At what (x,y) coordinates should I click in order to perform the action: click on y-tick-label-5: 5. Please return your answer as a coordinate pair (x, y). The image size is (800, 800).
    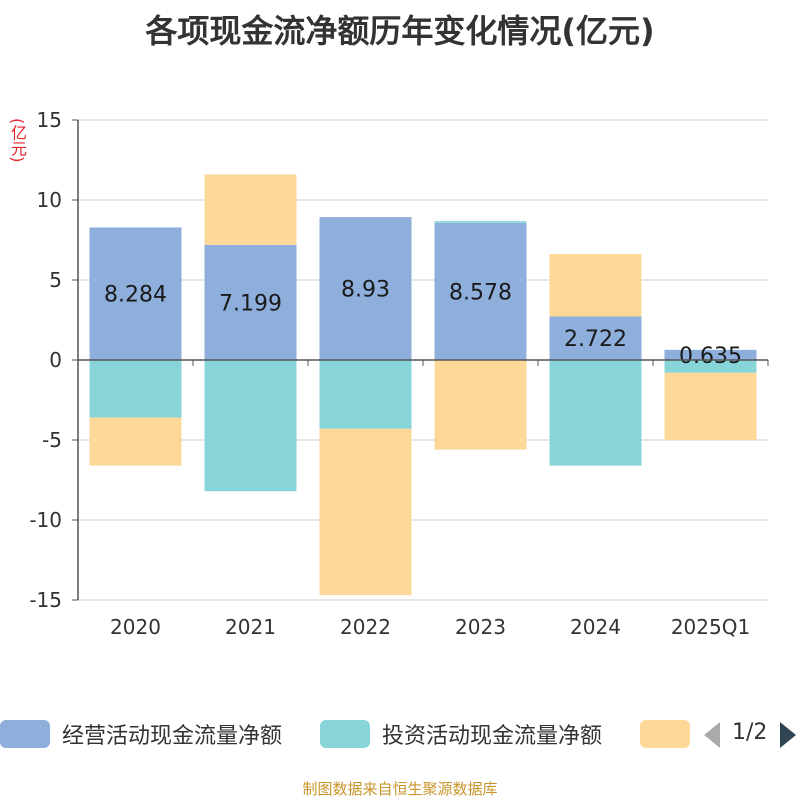
    Looking at the image, I should click on (55, 280).